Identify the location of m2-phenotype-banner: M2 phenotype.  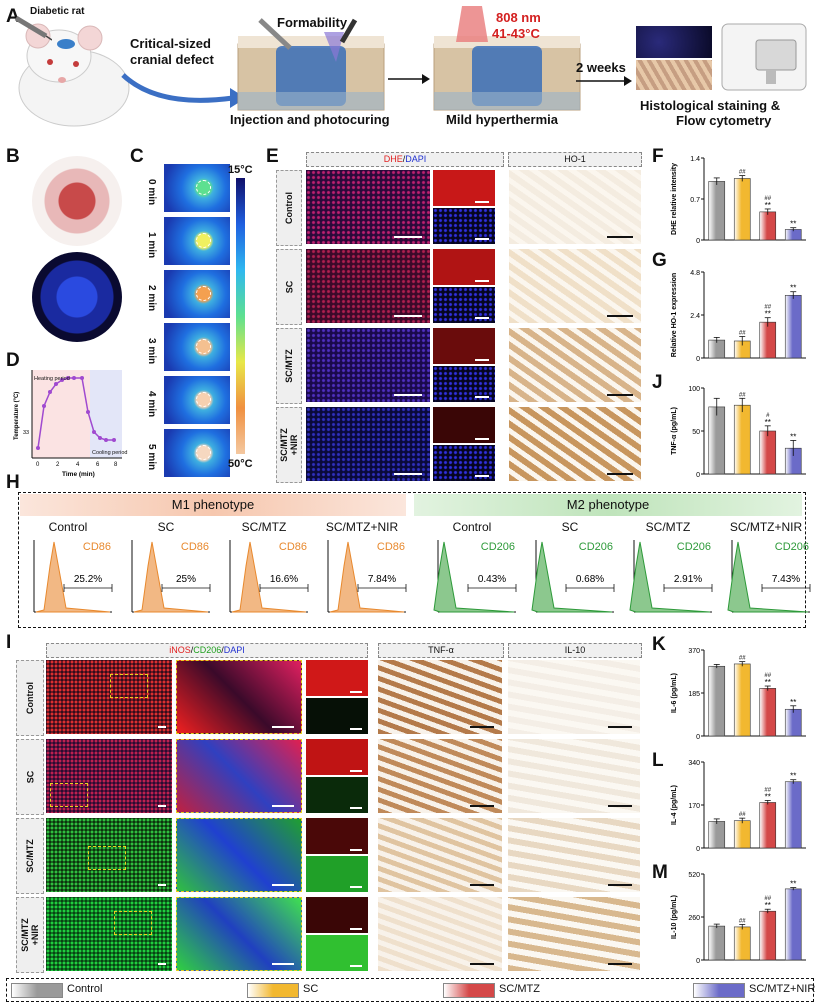
(608, 505).